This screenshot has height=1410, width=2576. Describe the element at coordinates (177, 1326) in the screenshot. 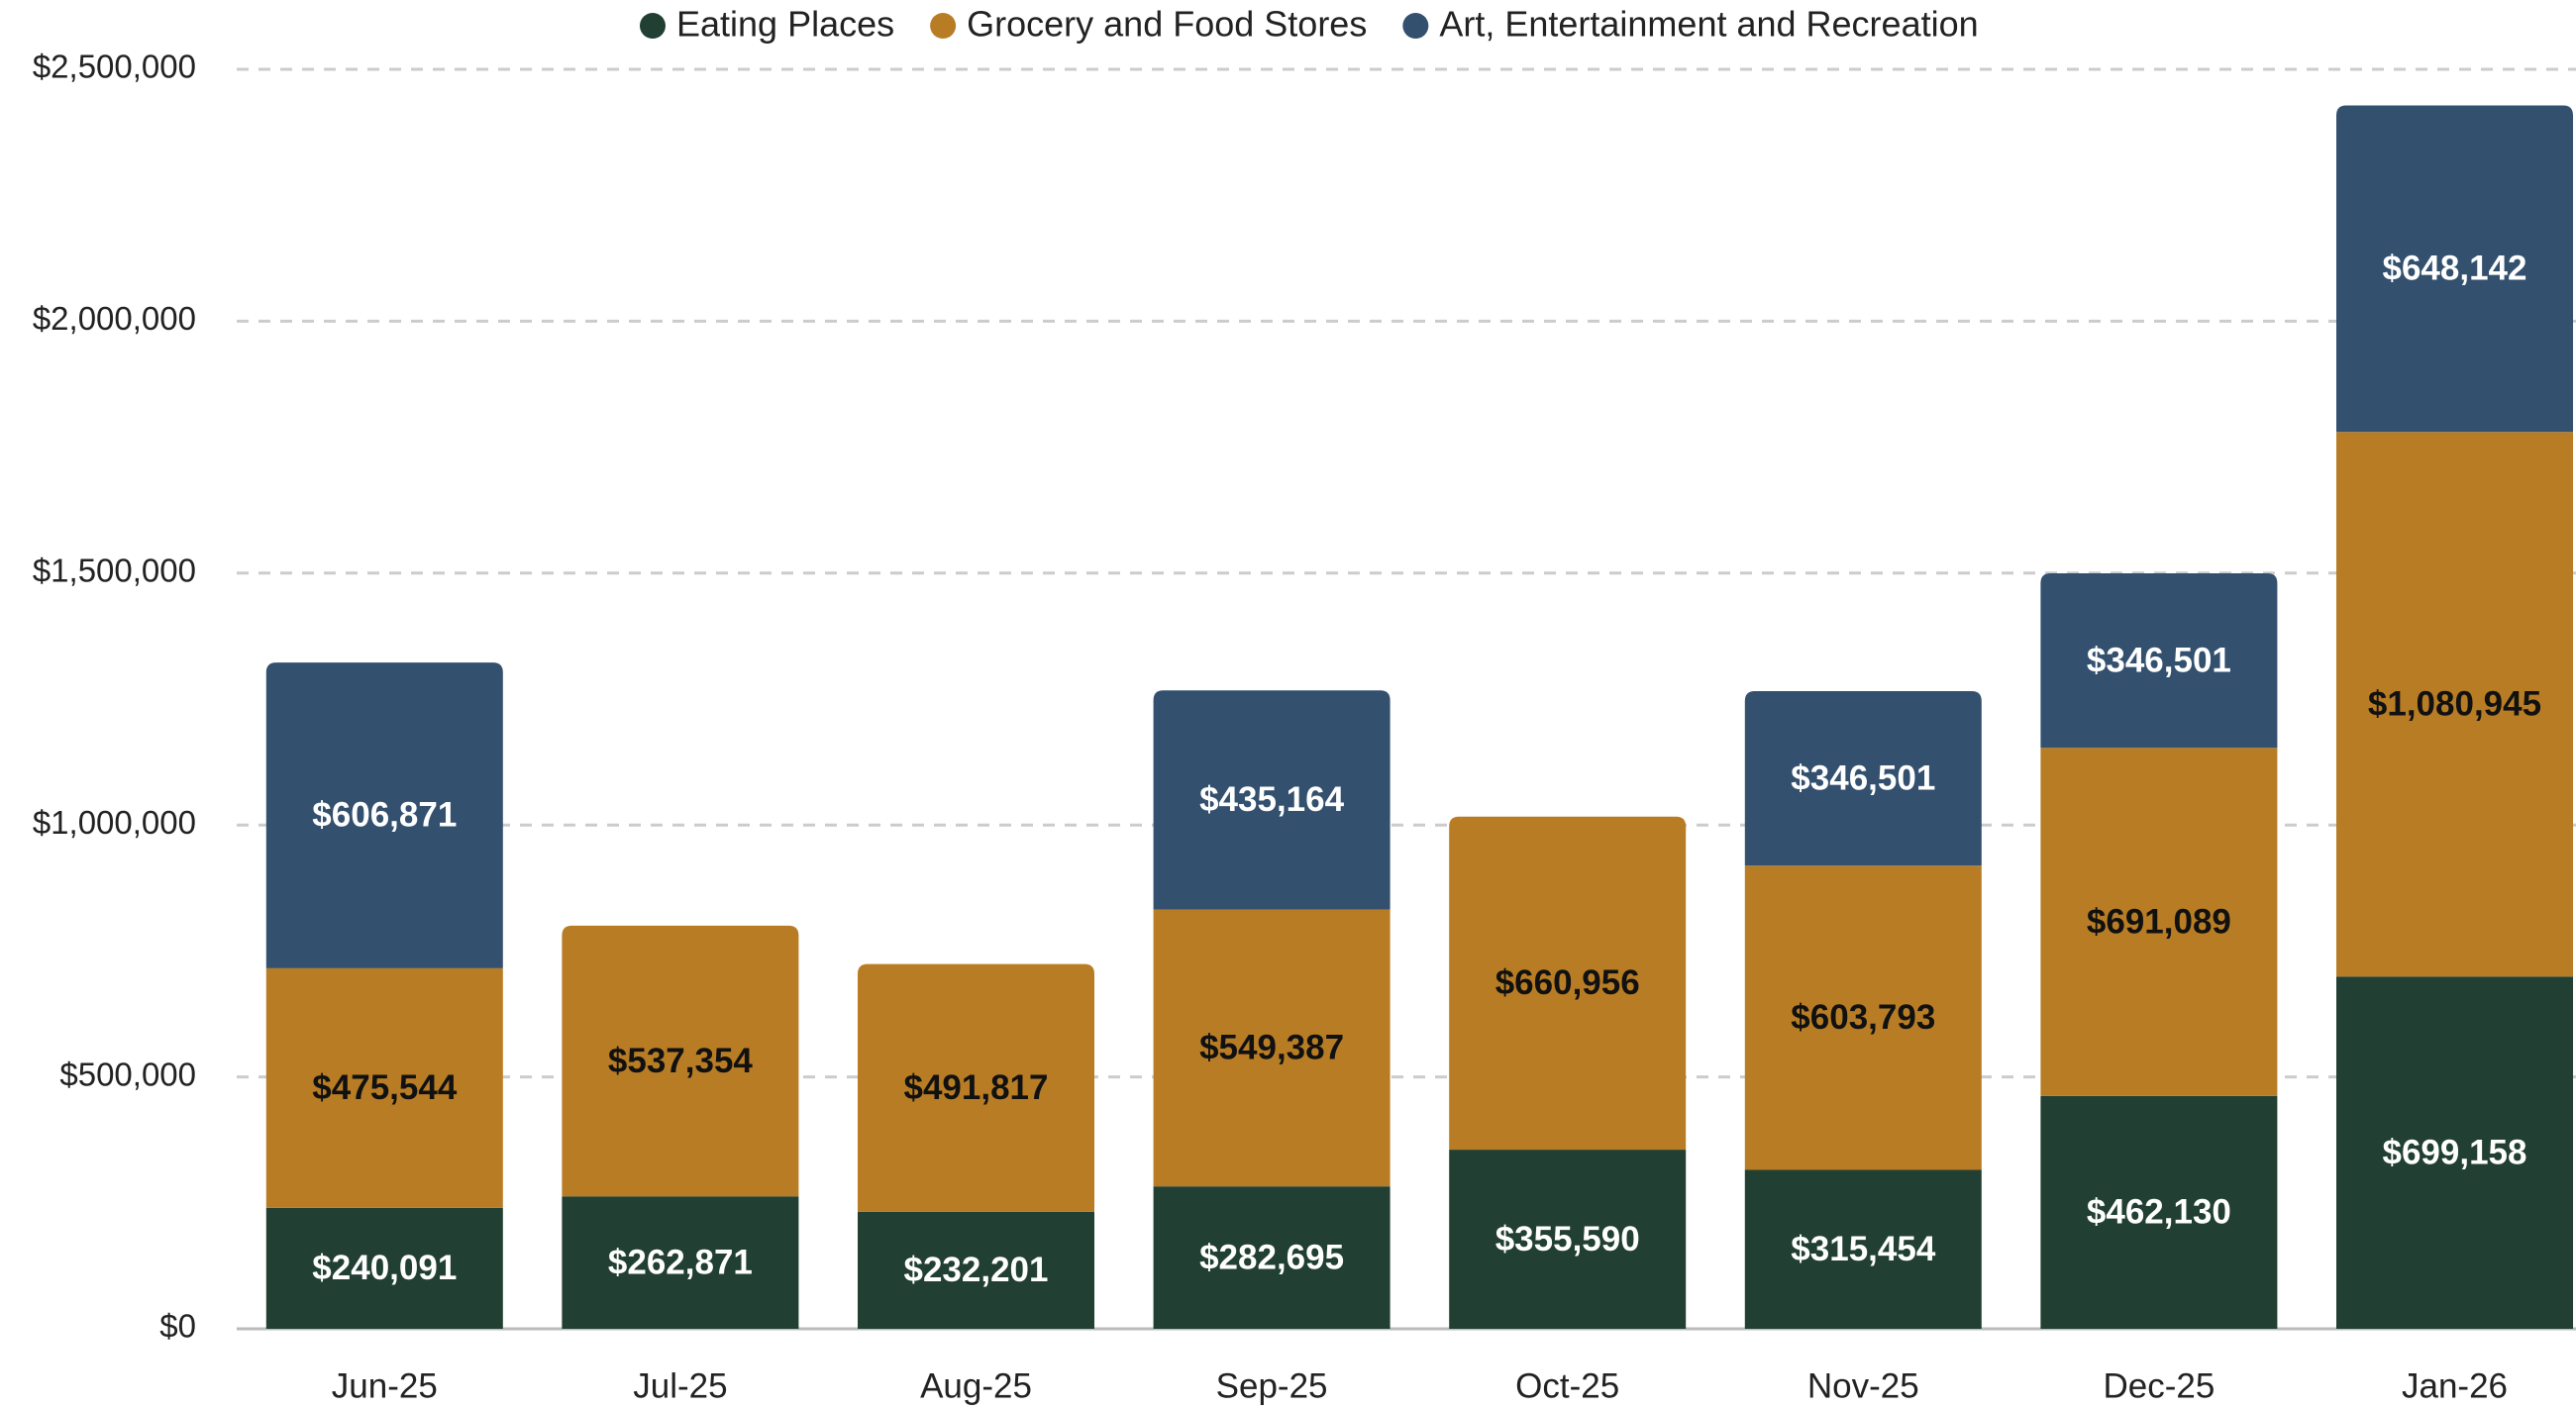

I see `y-tick-label: $0` at that location.